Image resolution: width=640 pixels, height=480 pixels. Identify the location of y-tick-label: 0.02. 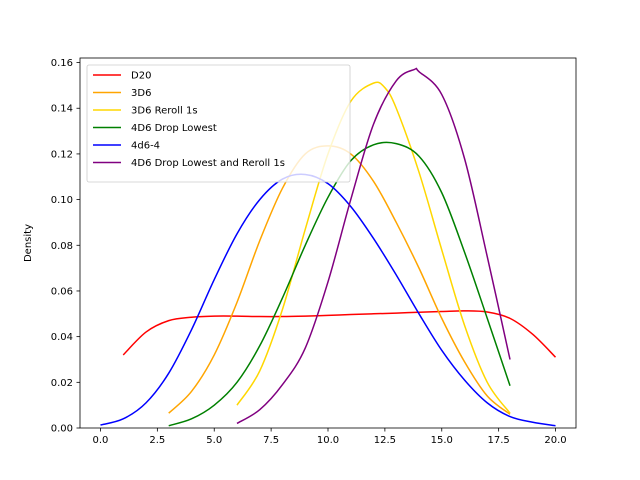
(62, 383).